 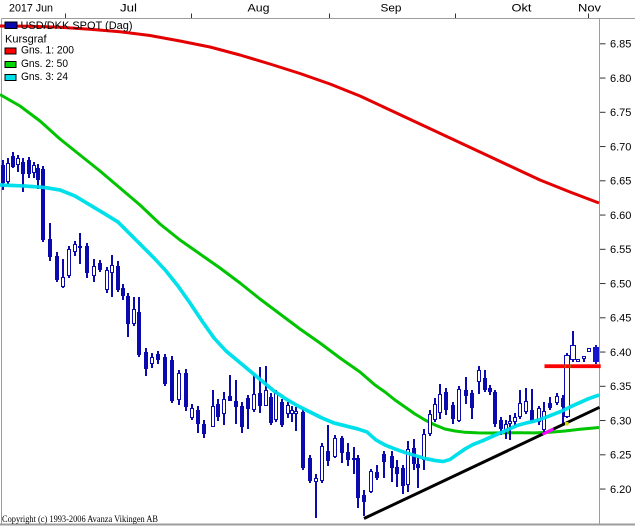 What do you see at coordinates (47, 51) in the screenshot?
I see `svg-text: Gns. 1: 200` at bounding box center [47, 51].